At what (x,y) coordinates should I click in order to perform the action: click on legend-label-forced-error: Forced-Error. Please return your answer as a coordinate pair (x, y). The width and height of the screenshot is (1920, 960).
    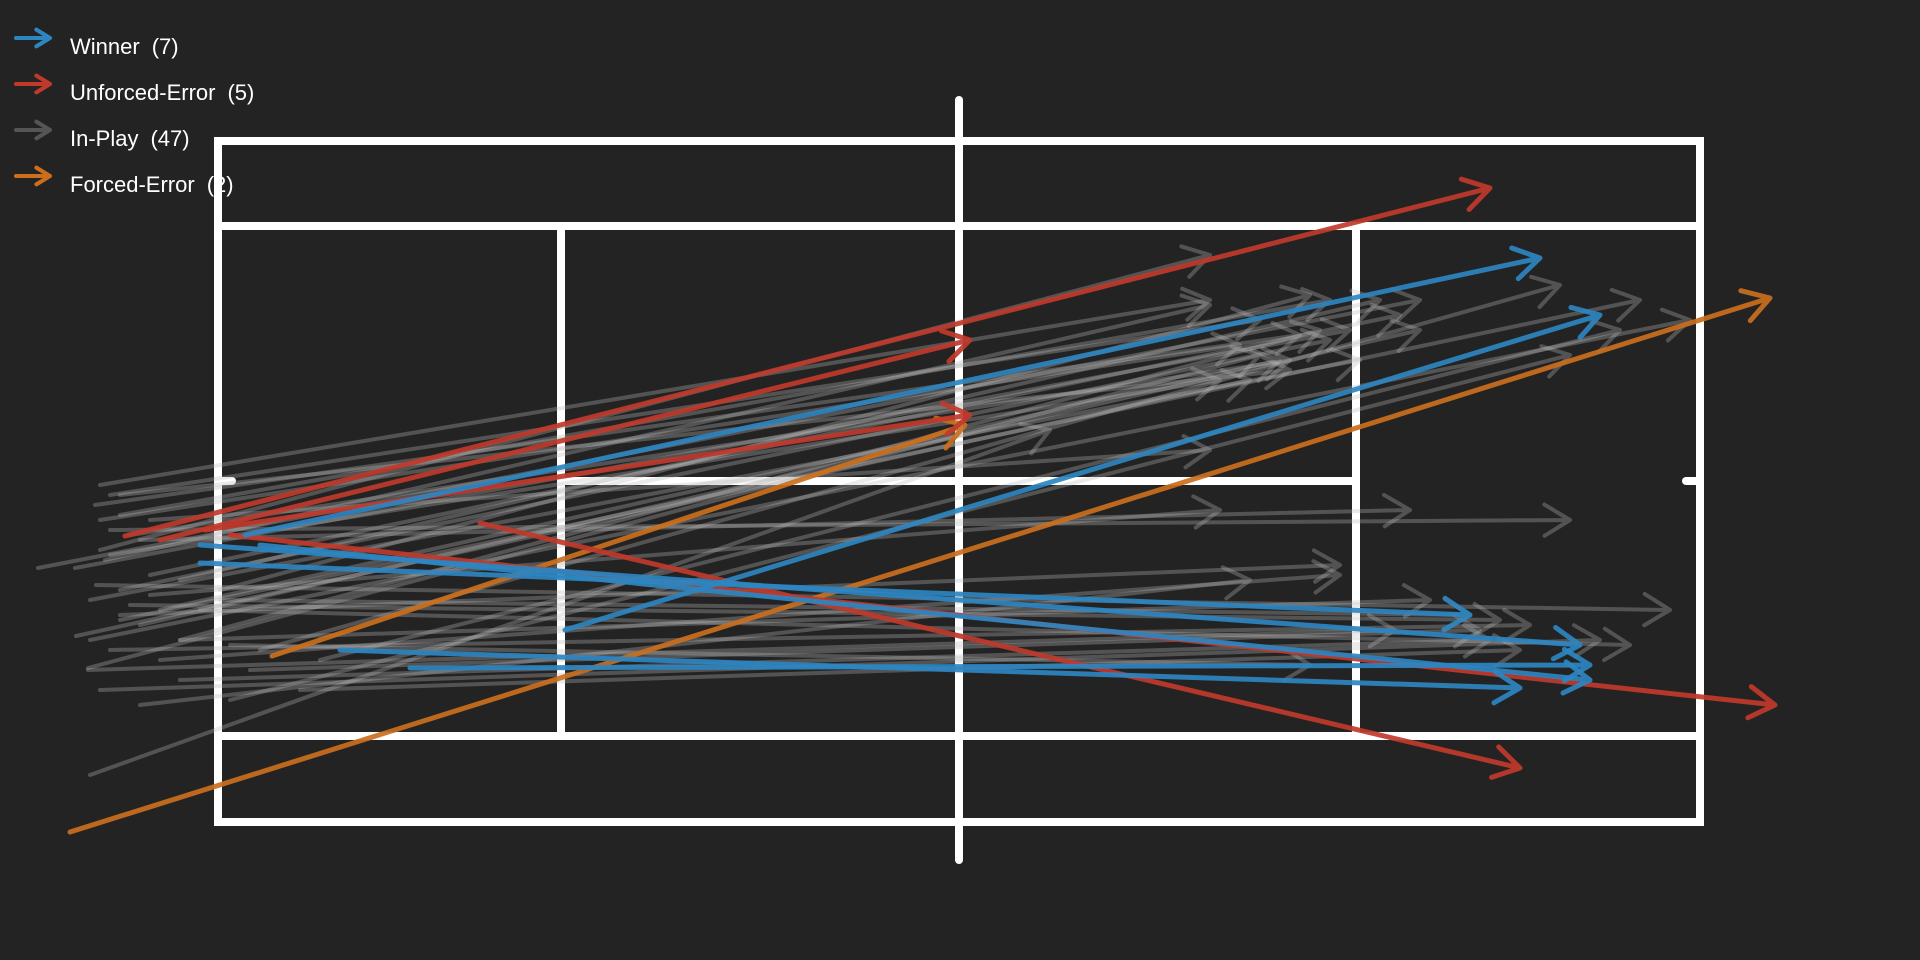
    Looking at the image, I should click on (132, 184).